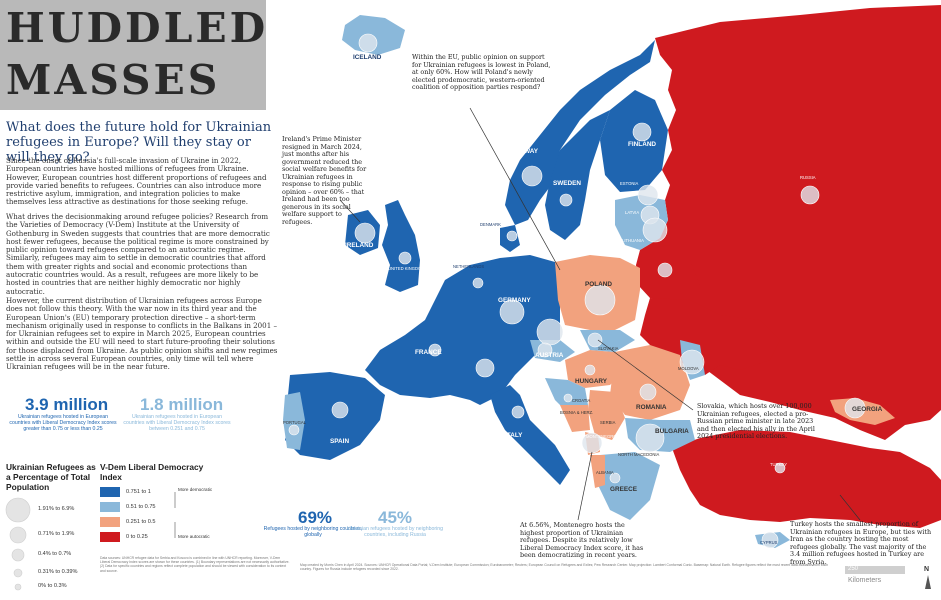 Image resolution: width=941 pixels, height=600 pixels. I want to click on north-arrow-icon, so click(928, 582).